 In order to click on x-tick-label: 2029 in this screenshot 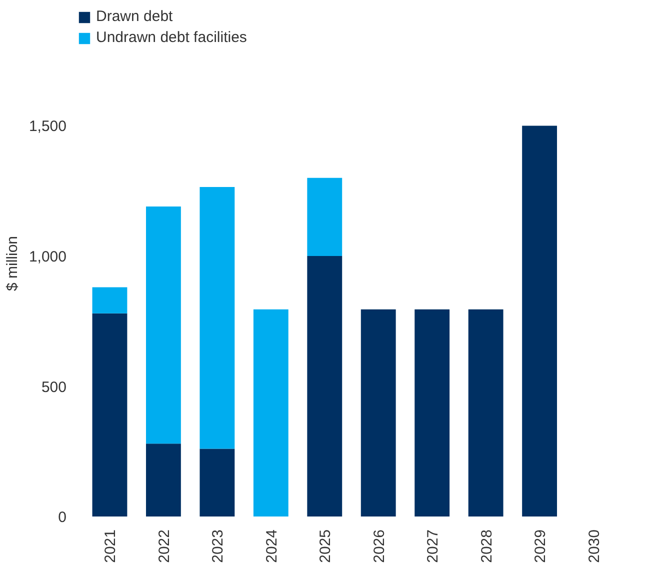, I will do `click(541, 546)`.